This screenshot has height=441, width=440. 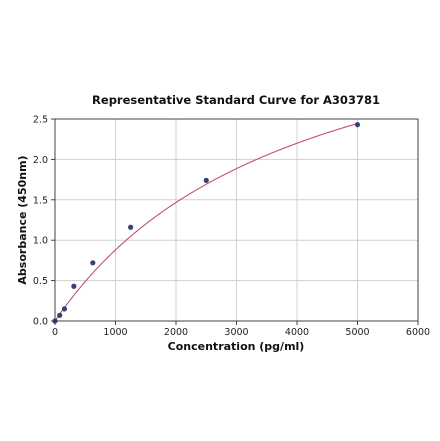 What do you see at coordinates (22, 219) in the screenshot?
I see `y-axis-title: Absorbance (450nm)` at bounding box center [22, 219].